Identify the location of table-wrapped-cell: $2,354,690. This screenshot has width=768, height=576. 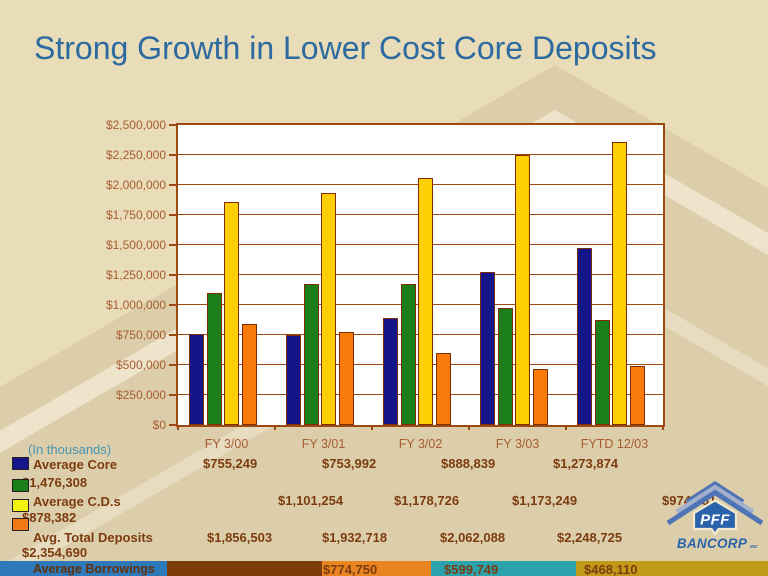
(55, 552).